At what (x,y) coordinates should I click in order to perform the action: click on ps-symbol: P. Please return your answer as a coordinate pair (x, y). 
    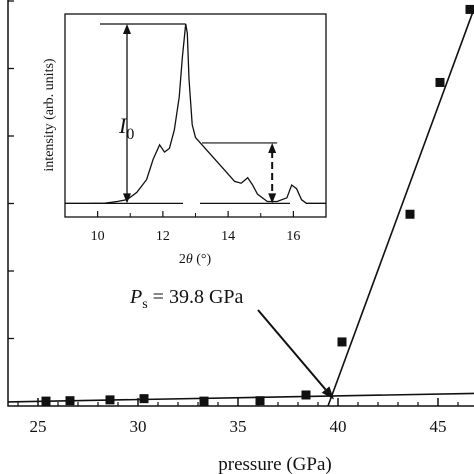
    Looking at the image, I should click on (135, 297).